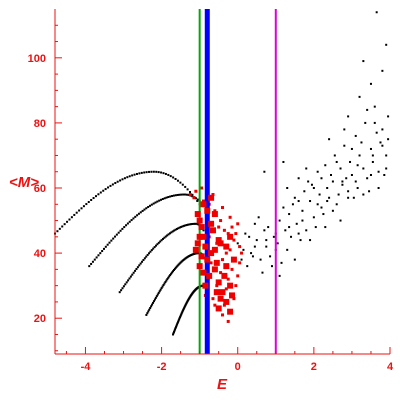  I want to click on x-axis-title: E, so click(222, 384).